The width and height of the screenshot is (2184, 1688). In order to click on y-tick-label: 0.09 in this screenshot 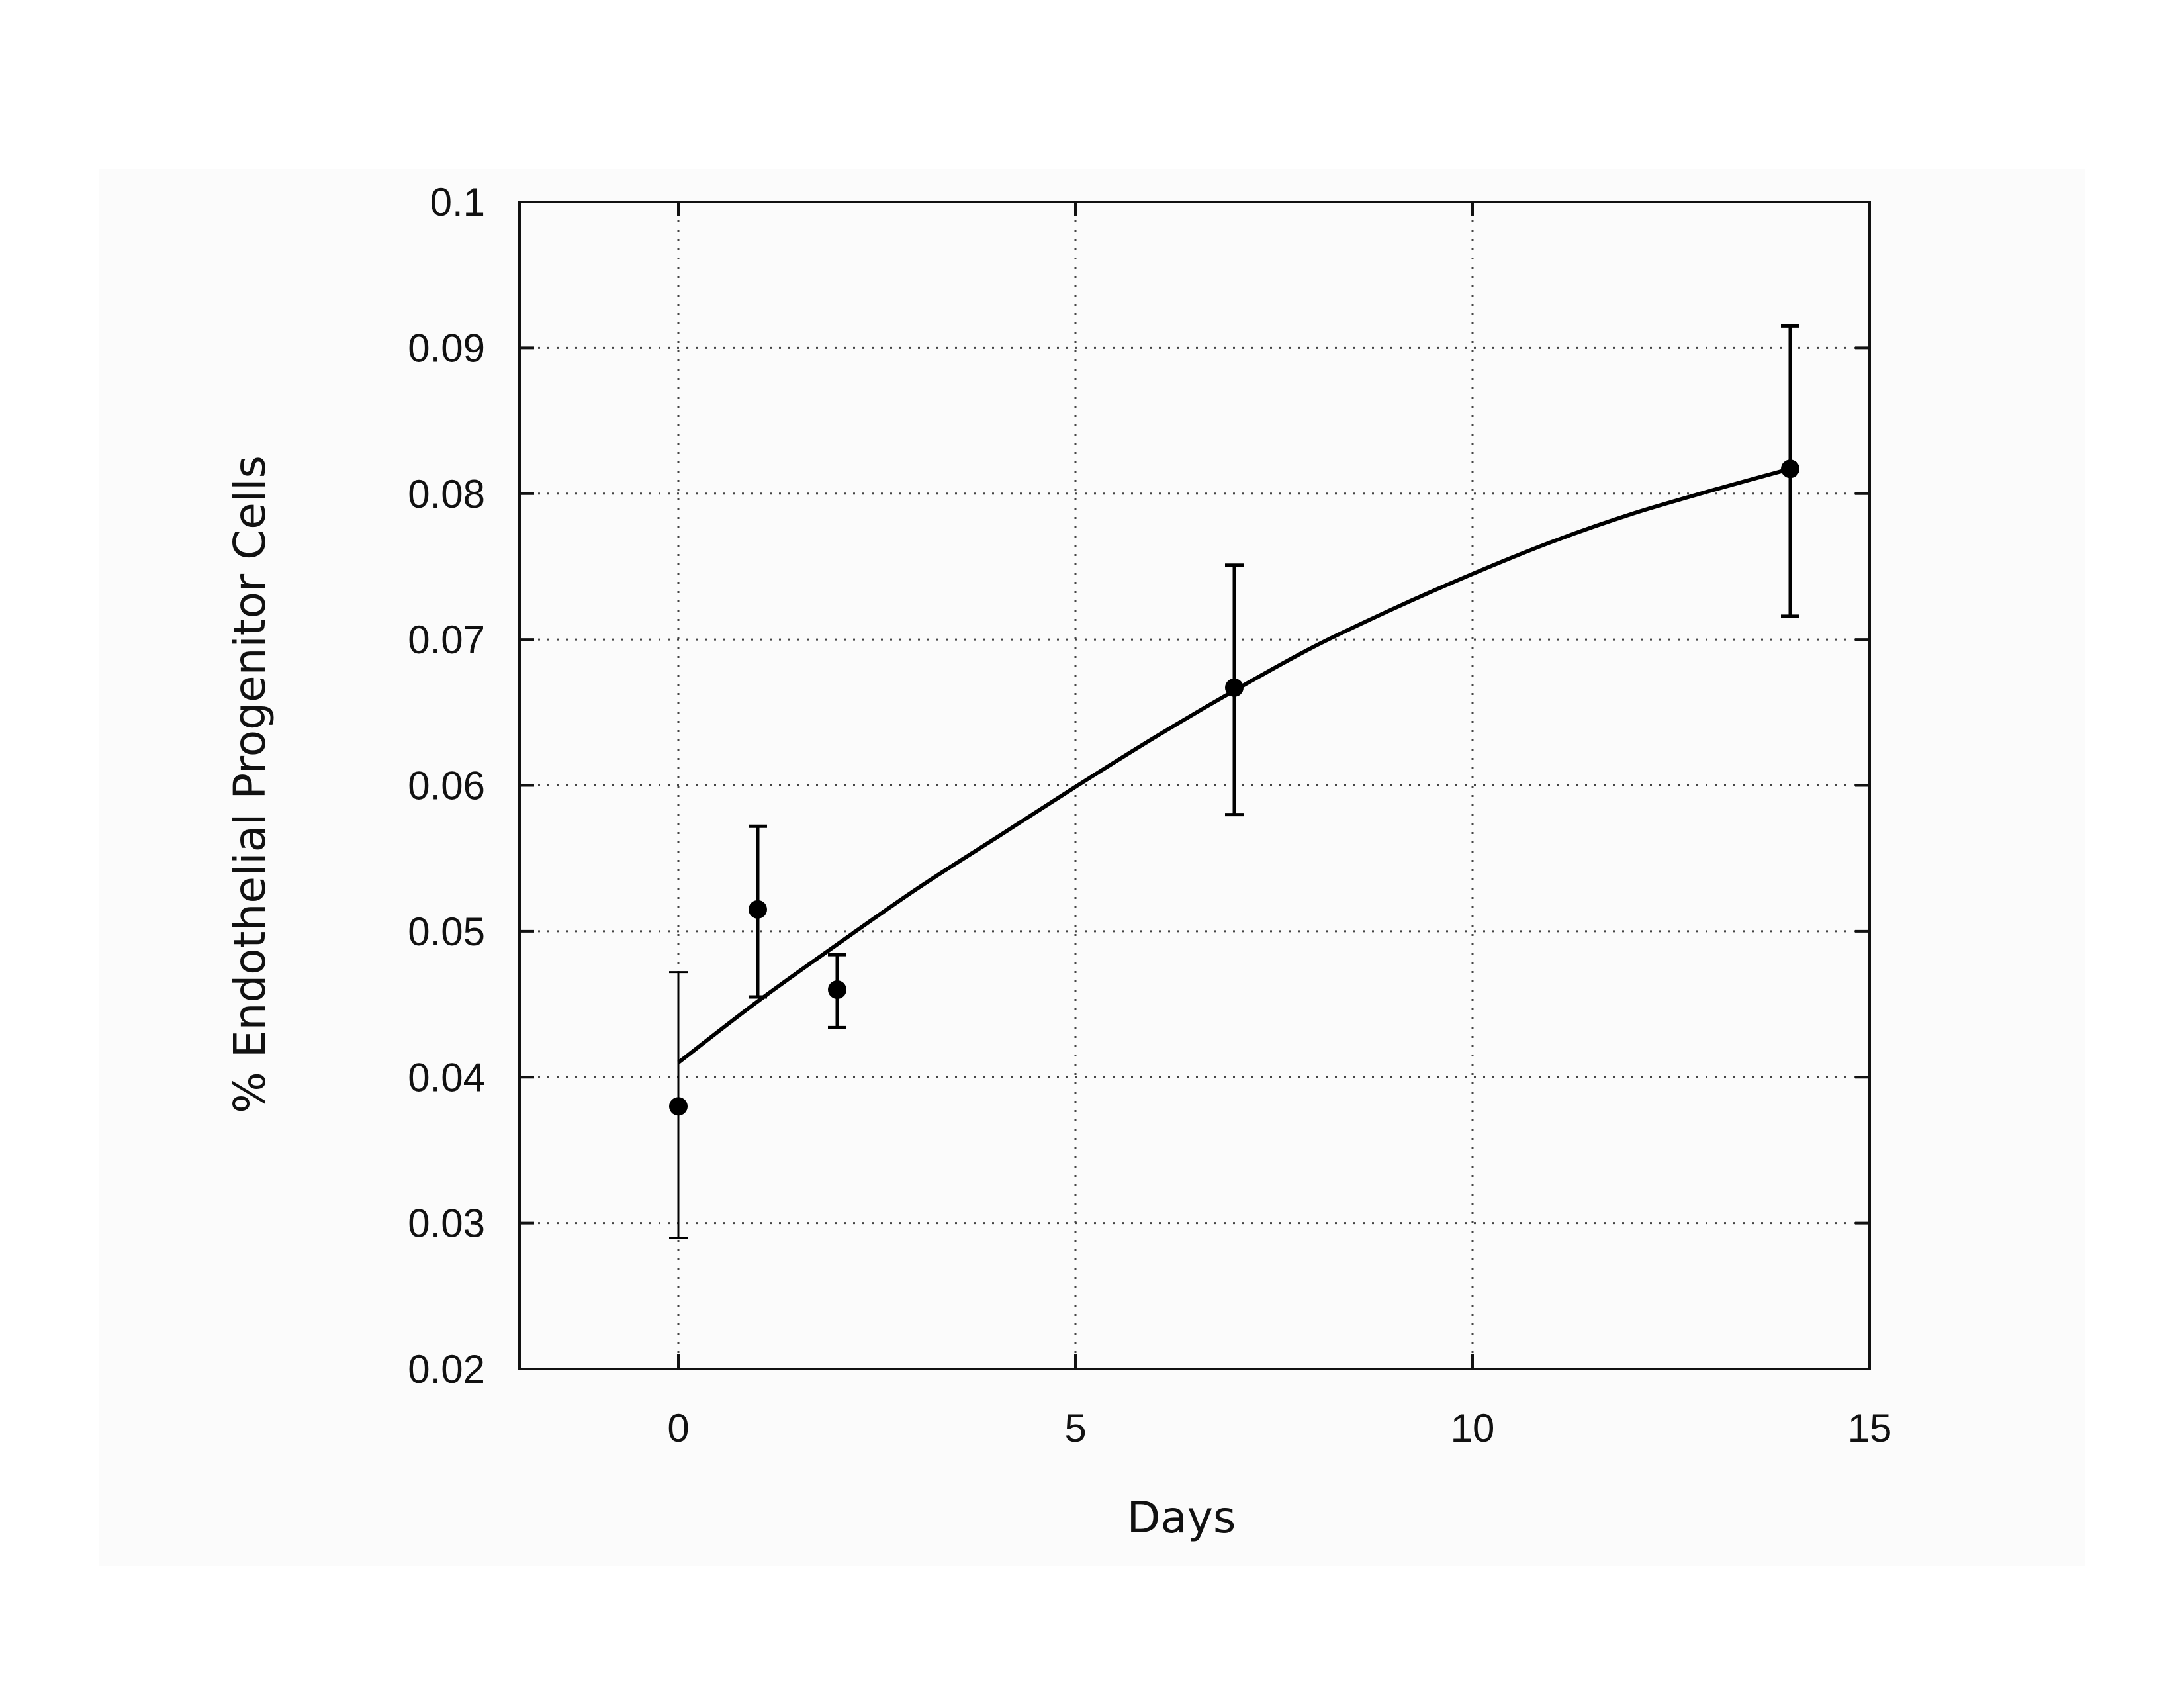, I will do `click(446, 348)`.